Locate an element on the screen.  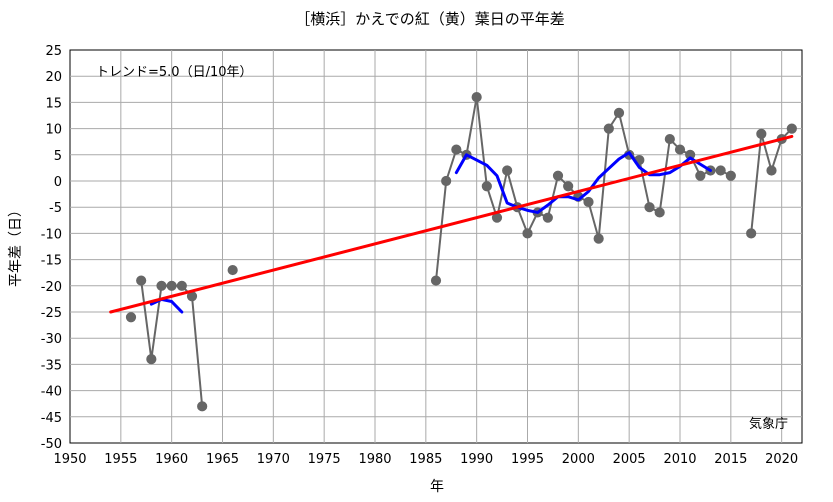
y-tick-label: 0 is located at coordinates (58, 182).